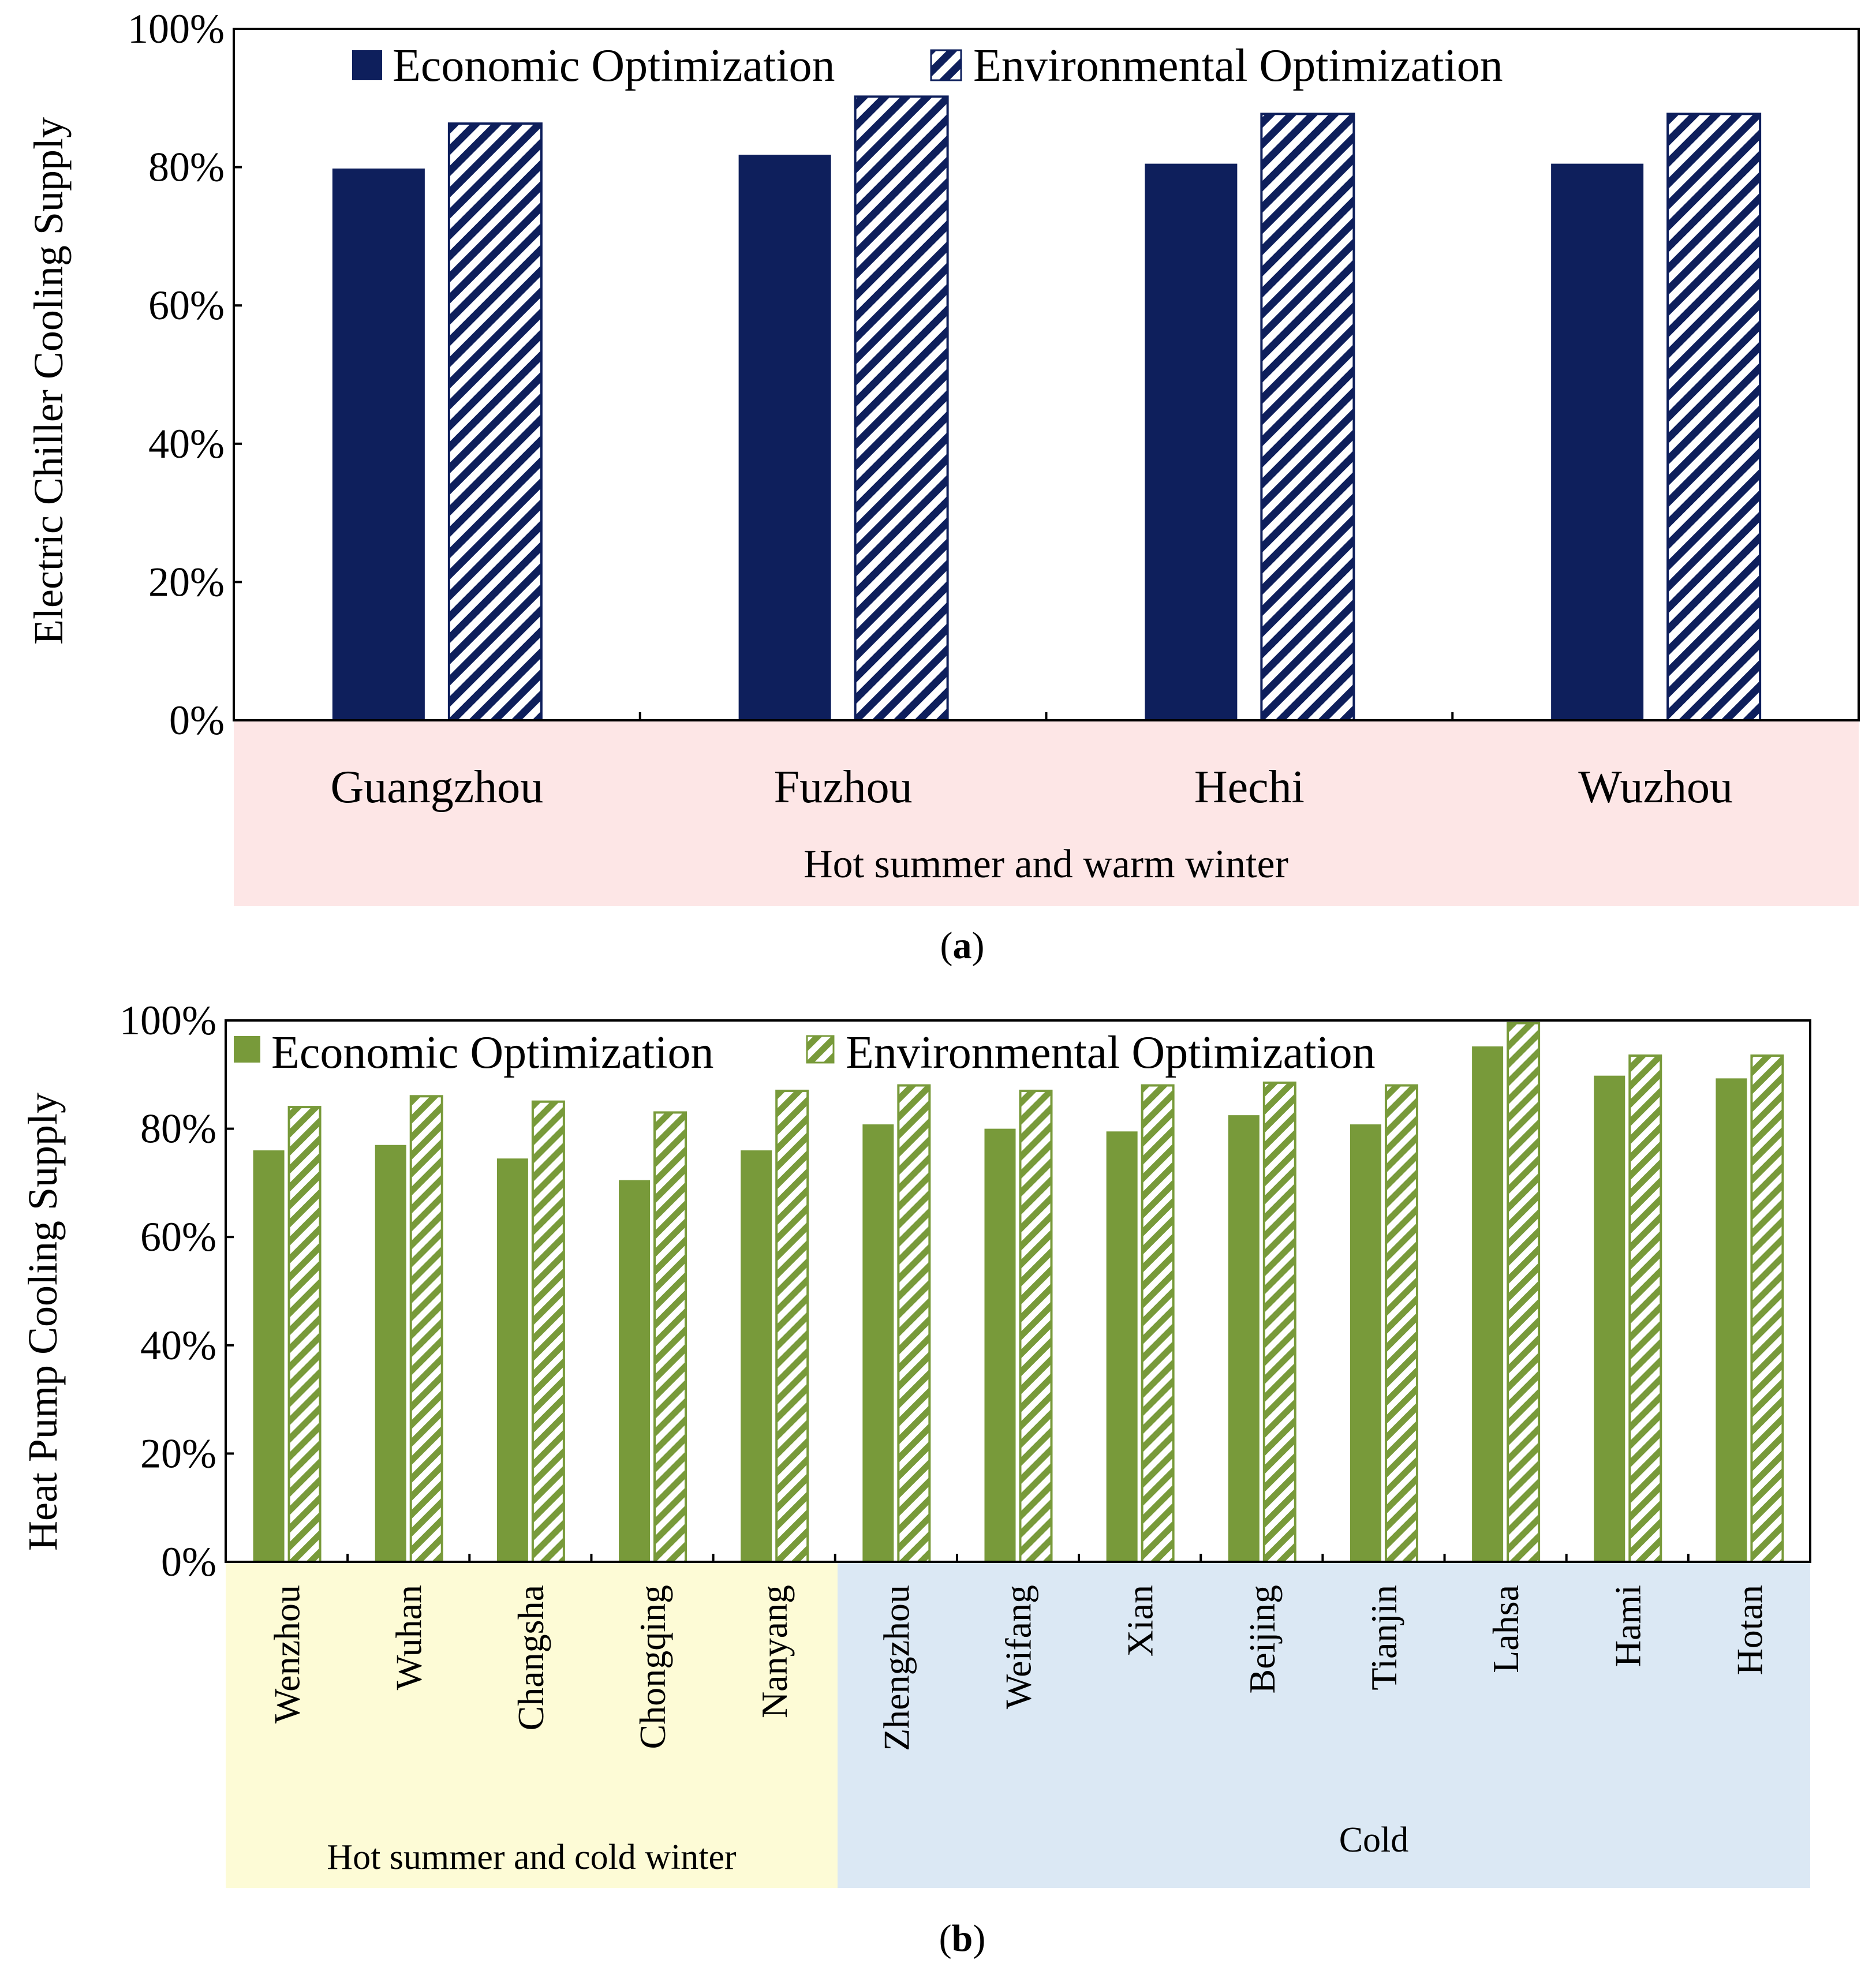 The height and width of the screenshot is (1967, 1876). What do you see at coordinates (186, 167) in the screenshot?
I see `a-y-tick-label: 80%` at bounding box center [186, 167].